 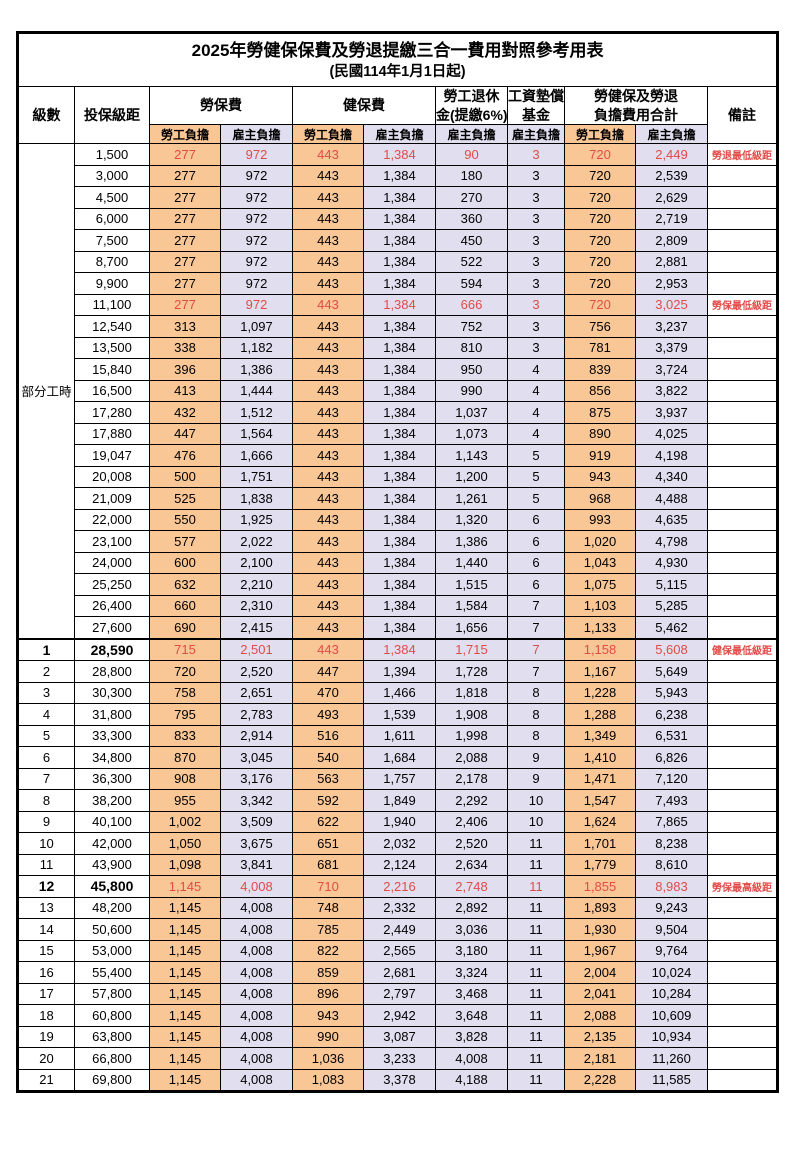 I want to click on labor-employee-cell: 1,002, so click(x=185, y=821).